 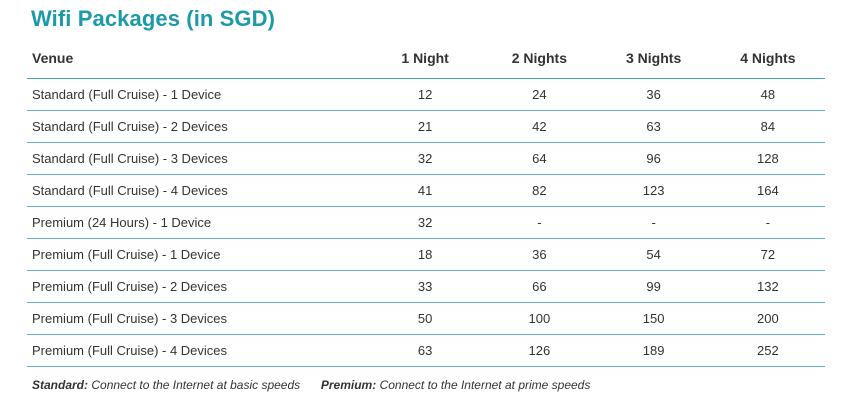 I want to click on footnote-standard-term: Standard:, so click(x=60, y=385).